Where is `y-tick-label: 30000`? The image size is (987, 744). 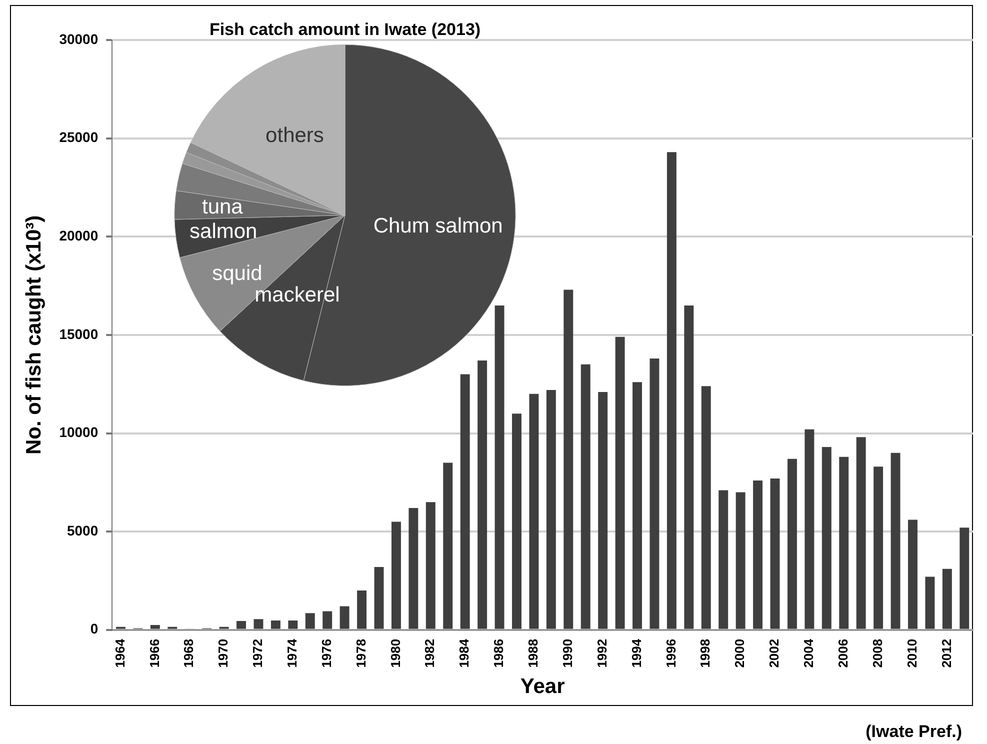 y-tick-label: 30000 is located at coordinates (78, 38).